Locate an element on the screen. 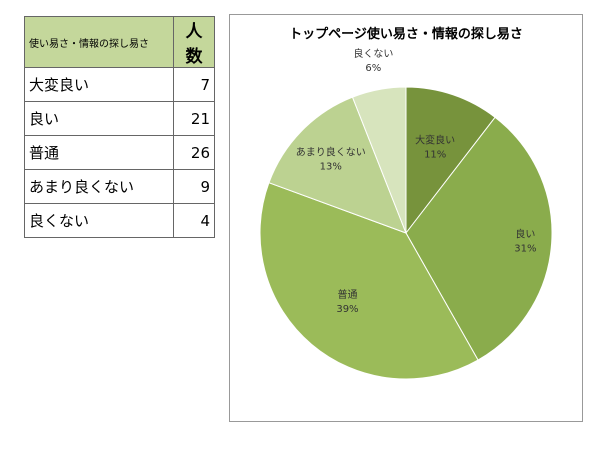 Image resolution: width=600 pixels, height=450 pixels. table-row: 良くない 4 is located at coordinates (119, 220).